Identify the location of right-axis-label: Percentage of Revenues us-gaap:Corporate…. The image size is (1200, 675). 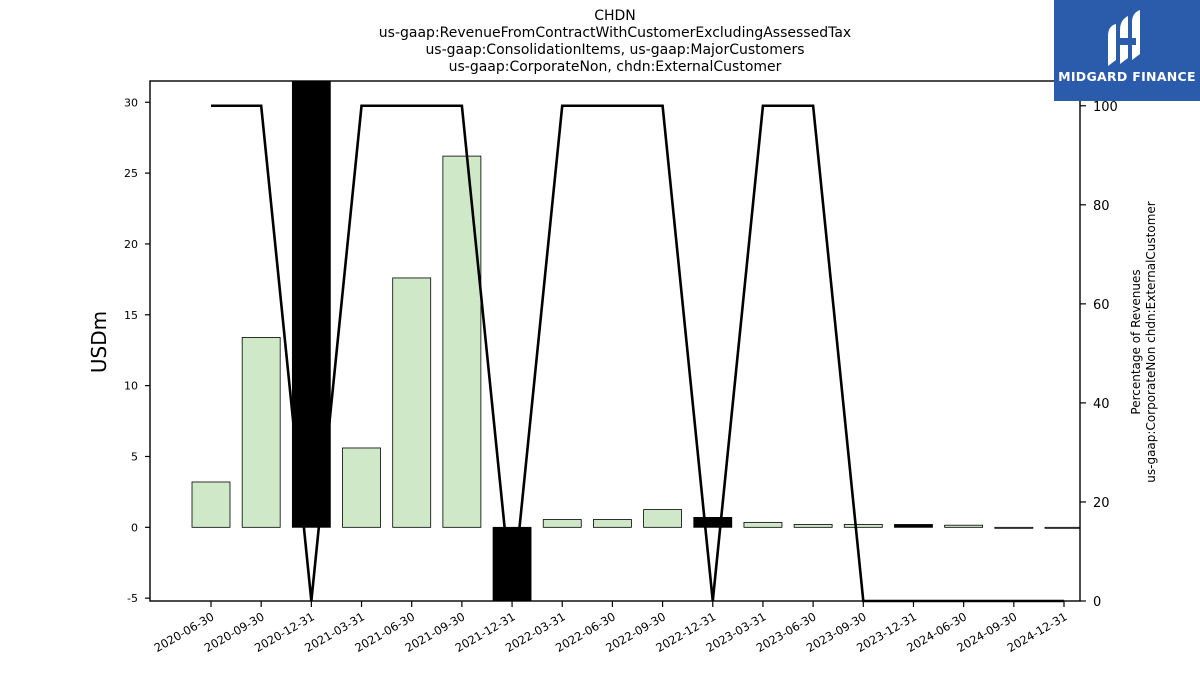
(1144, 341).